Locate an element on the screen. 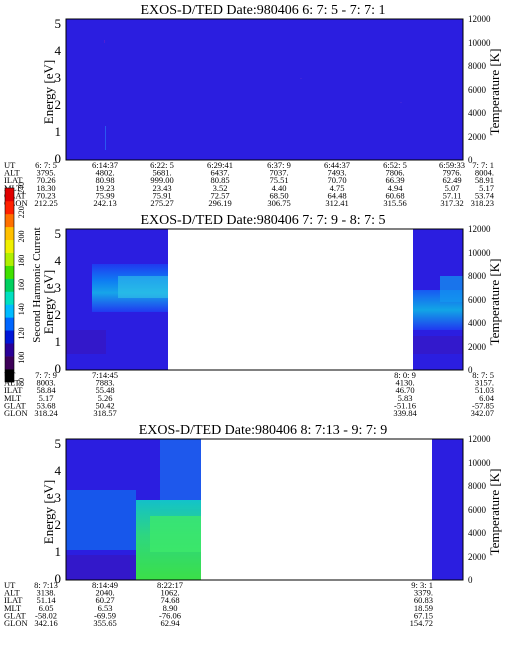 This screenshot has width=505, height=649. ephemeris-cell: 342.16 is located at coordinates (45, 623).